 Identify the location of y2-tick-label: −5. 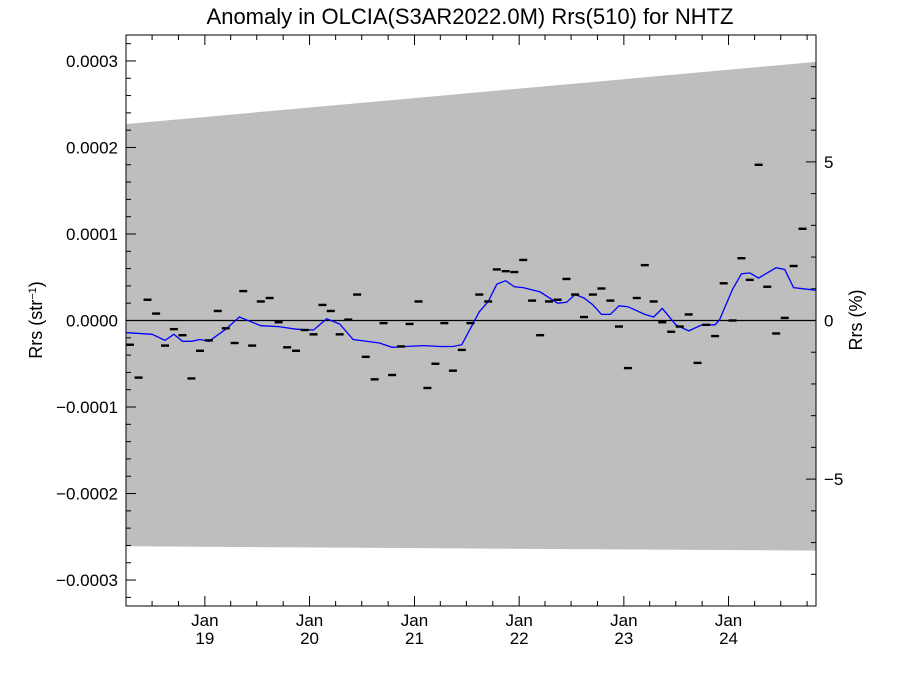
(833, 479).